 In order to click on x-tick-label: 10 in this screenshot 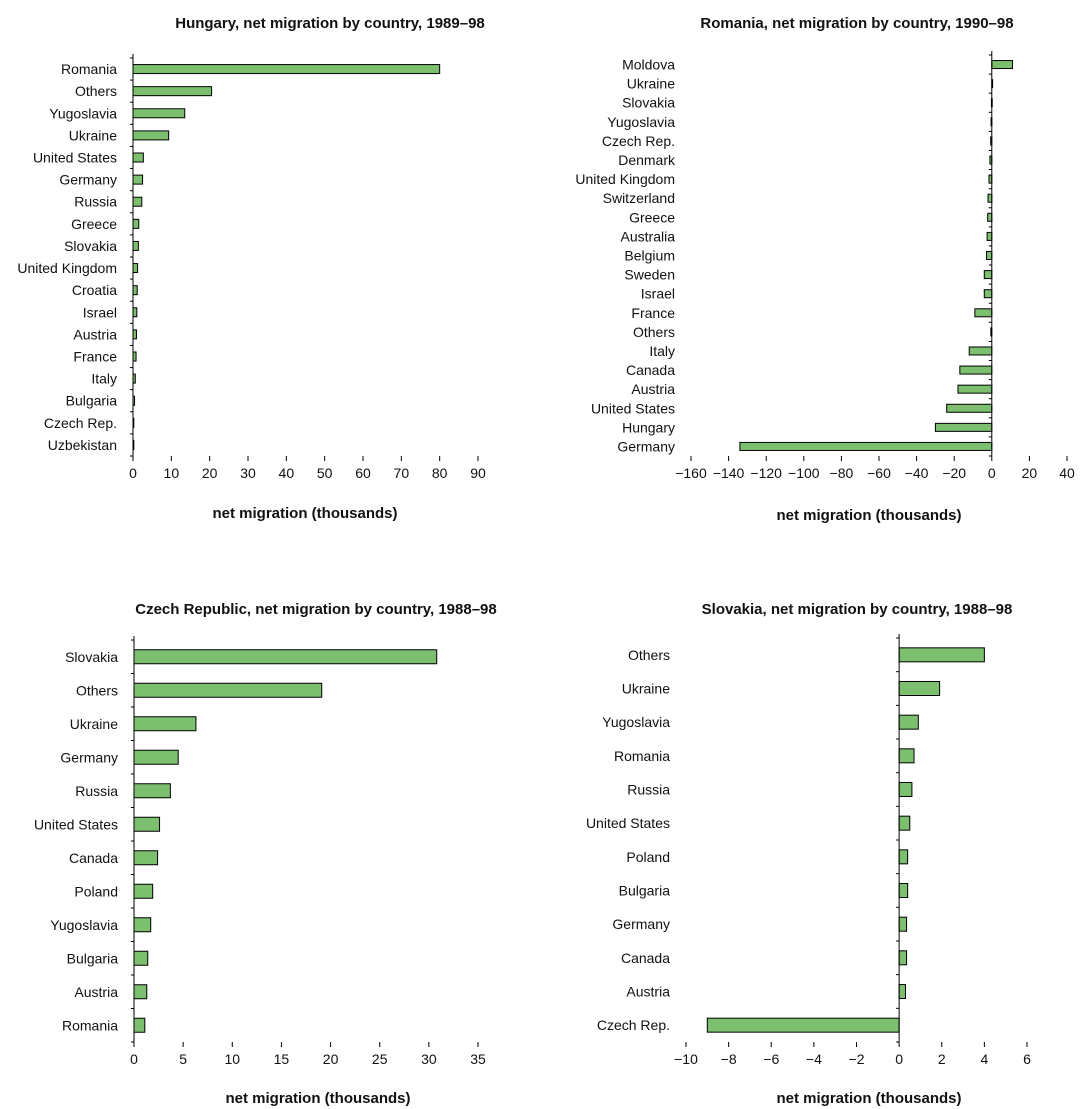, I will do `click(172, 473)`.